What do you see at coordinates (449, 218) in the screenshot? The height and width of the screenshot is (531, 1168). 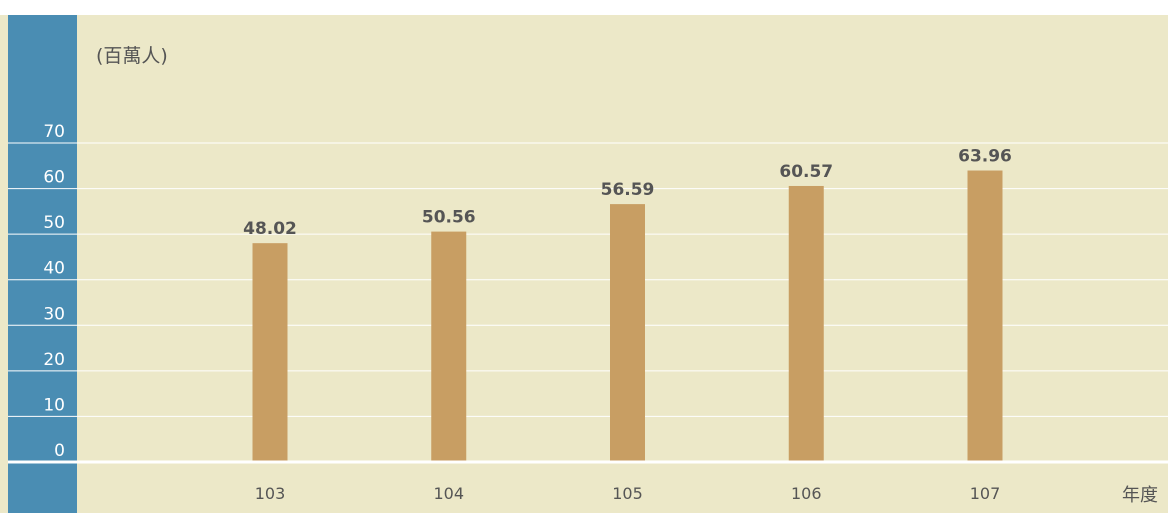 I see `value-label: 50.56` at bounding box center [449, 218].